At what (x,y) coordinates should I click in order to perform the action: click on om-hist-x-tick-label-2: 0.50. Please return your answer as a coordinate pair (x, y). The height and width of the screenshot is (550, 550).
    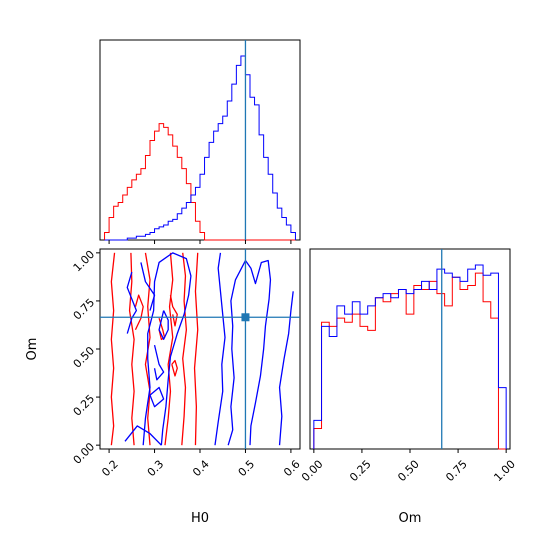
    Looking at the image, I should click on (408, 471).